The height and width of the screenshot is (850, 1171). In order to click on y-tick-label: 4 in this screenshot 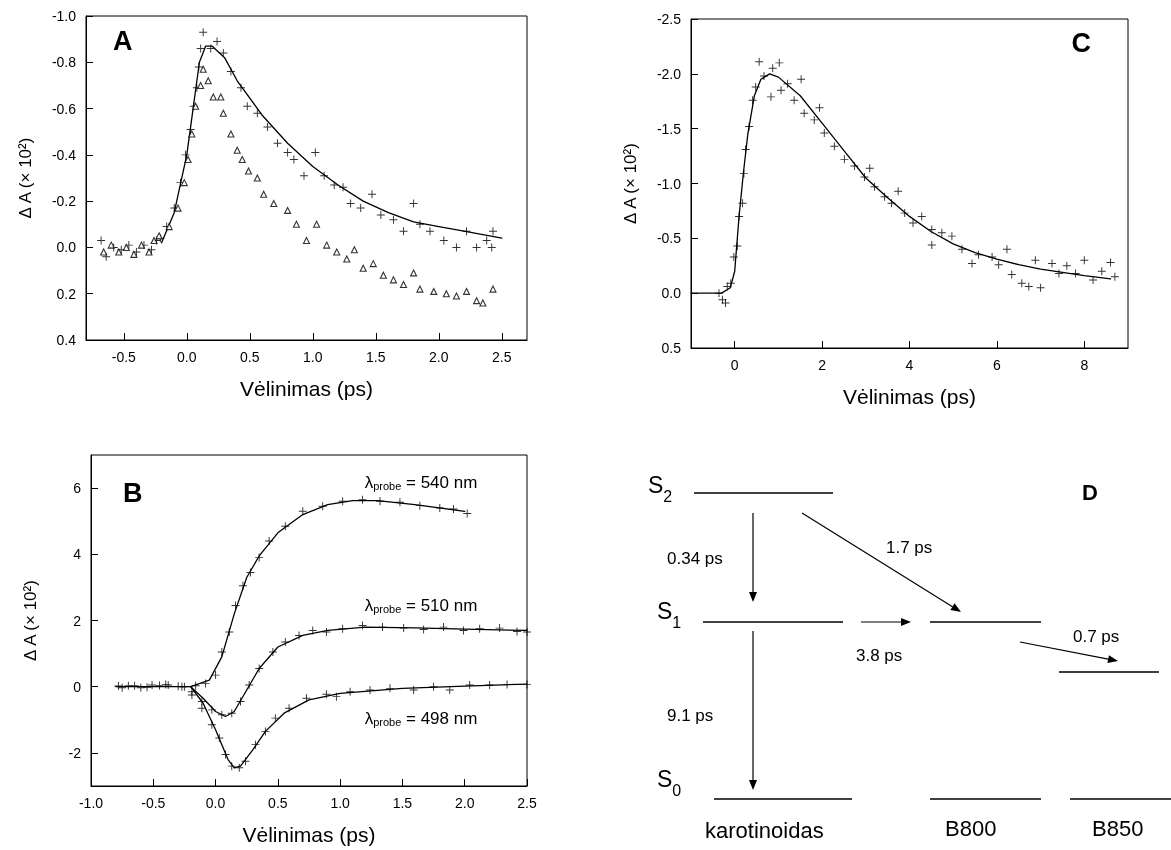, I will do `click(77, 554)`.